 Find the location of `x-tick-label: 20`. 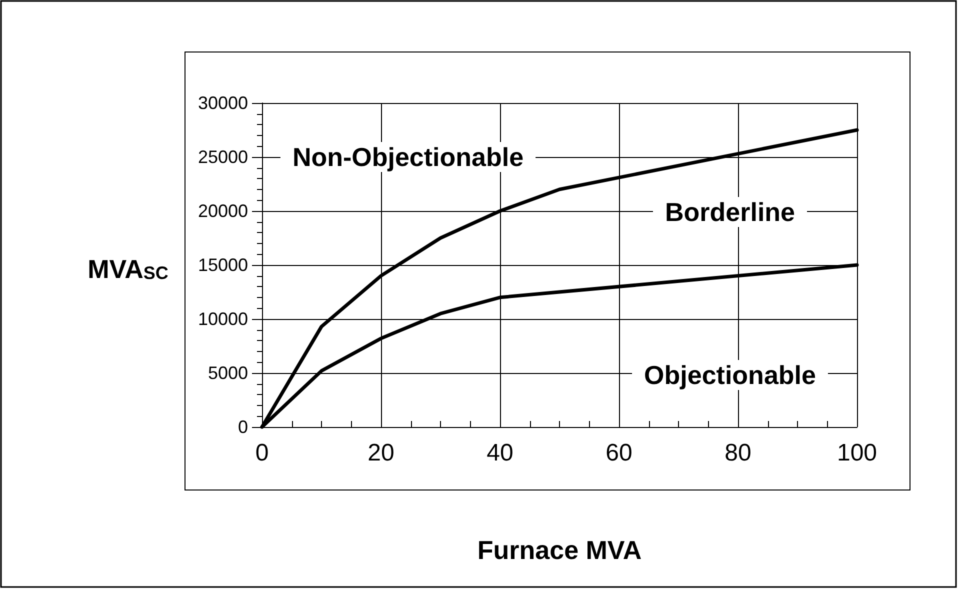

x-tick-label: 20 is located at coordinates (381, 453).